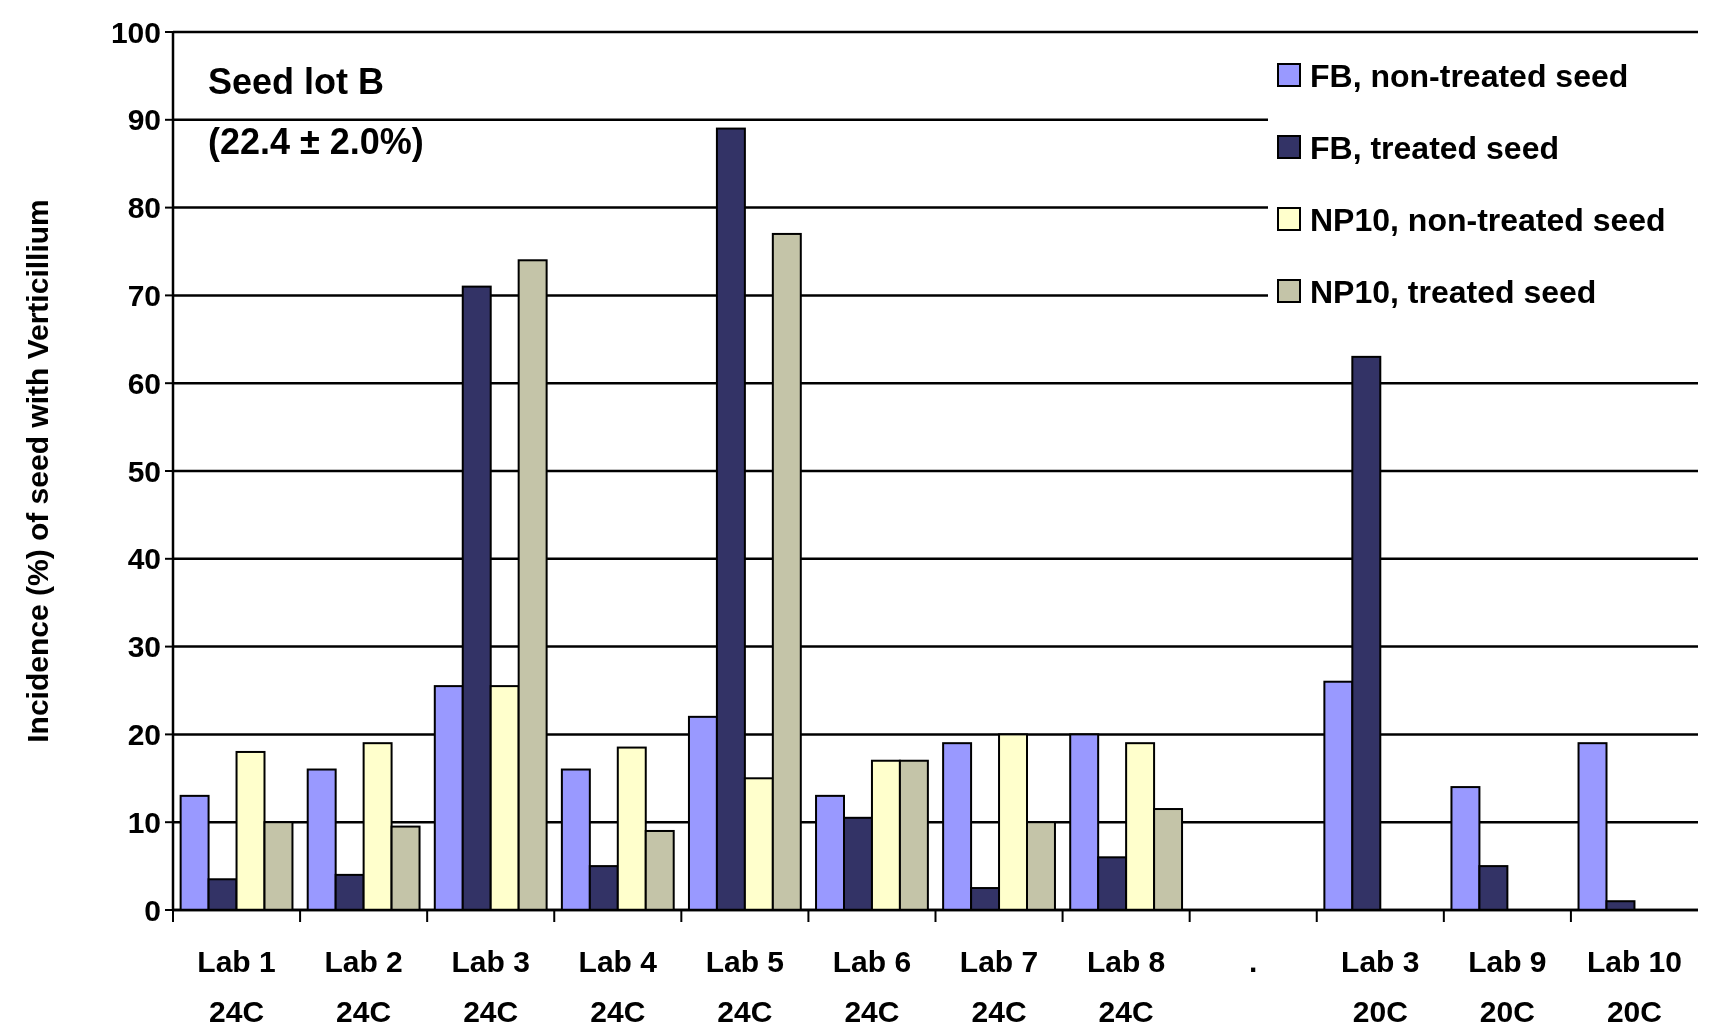 This screenshot has width=1712, height=1036. Describe the element at coordinates (144, 383) in the screenshot. I see `y-tick-label: 60` at that location.